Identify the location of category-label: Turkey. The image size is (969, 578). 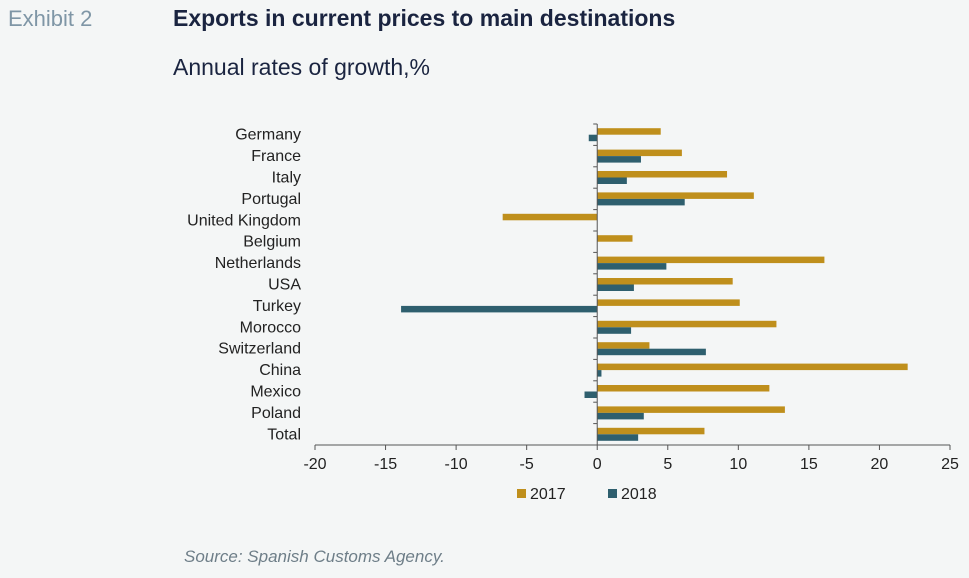
(277, 306).